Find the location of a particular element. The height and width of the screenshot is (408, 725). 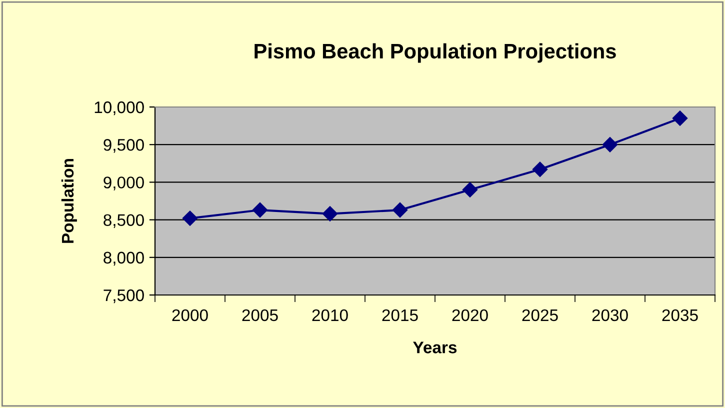

y-tick-label: 9,000 is located at coordinates (124, 183).